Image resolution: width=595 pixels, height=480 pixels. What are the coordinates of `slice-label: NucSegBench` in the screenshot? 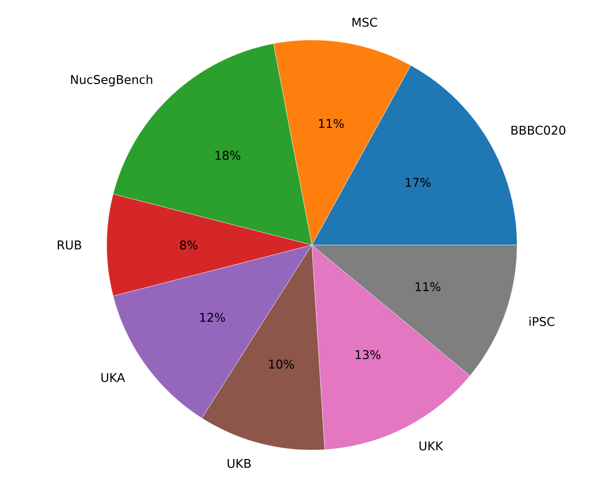 It's located at (111, 80).